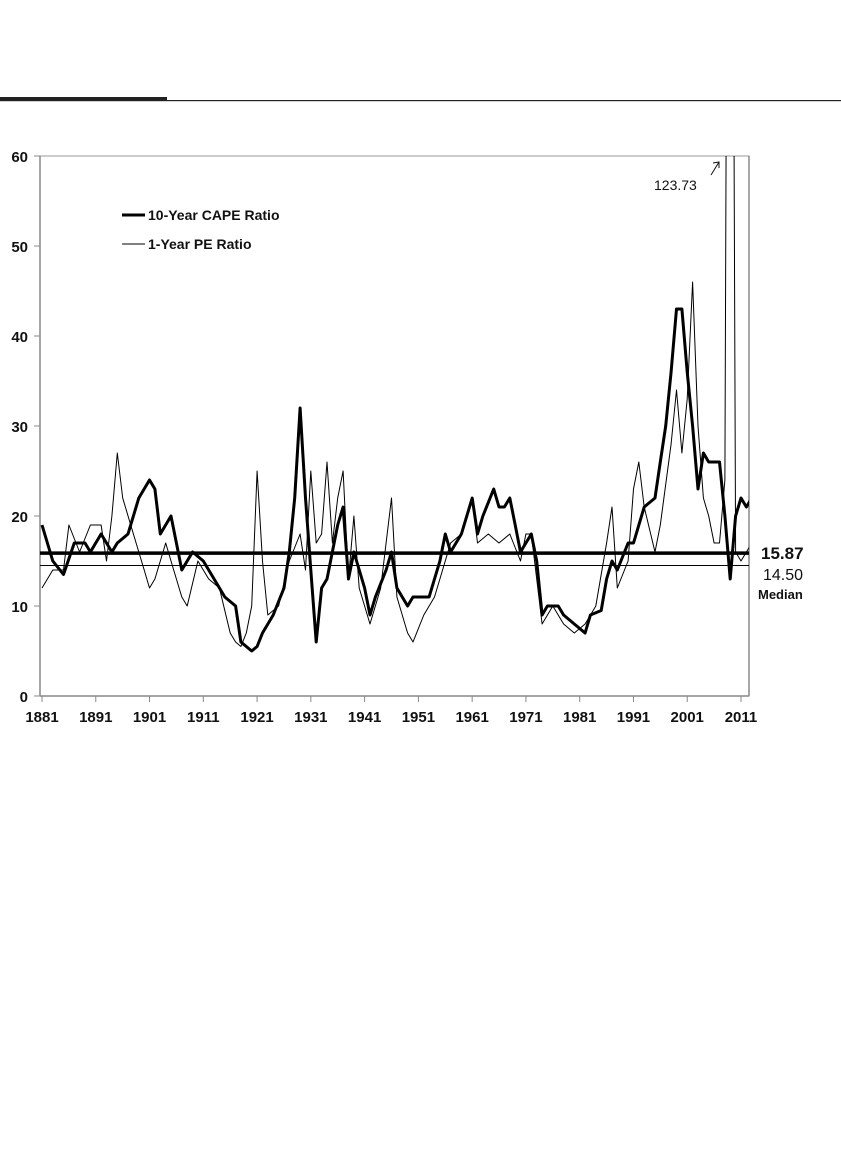 The width and height of the screenshot is (841, 1155). What do you see at coordinates (633, 717) in the screenshot?
I see `x-tick-label: 1991` at bounding box center [633, 717].